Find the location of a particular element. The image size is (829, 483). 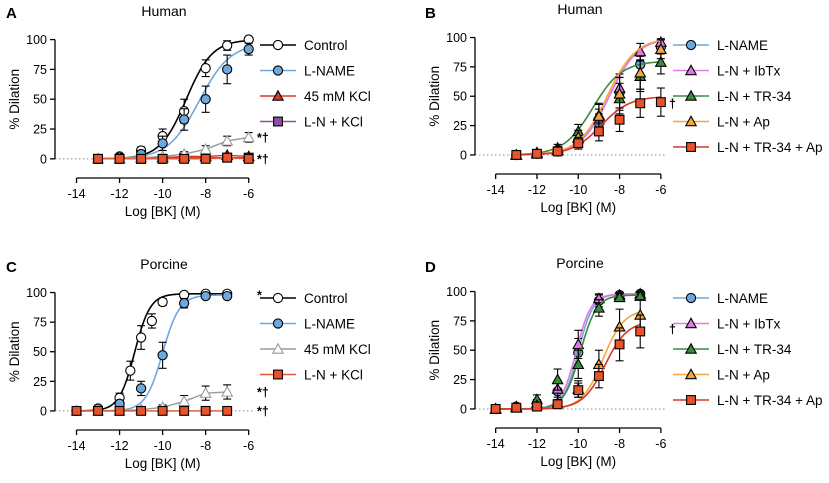

x-tick-label: -8 is located at coordinates (205, 194).